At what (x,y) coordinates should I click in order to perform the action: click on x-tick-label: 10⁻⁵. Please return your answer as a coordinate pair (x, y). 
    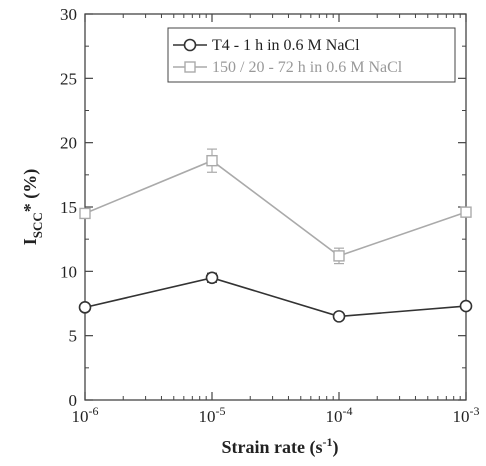
    Looking at the image, I should click on (212, 415).